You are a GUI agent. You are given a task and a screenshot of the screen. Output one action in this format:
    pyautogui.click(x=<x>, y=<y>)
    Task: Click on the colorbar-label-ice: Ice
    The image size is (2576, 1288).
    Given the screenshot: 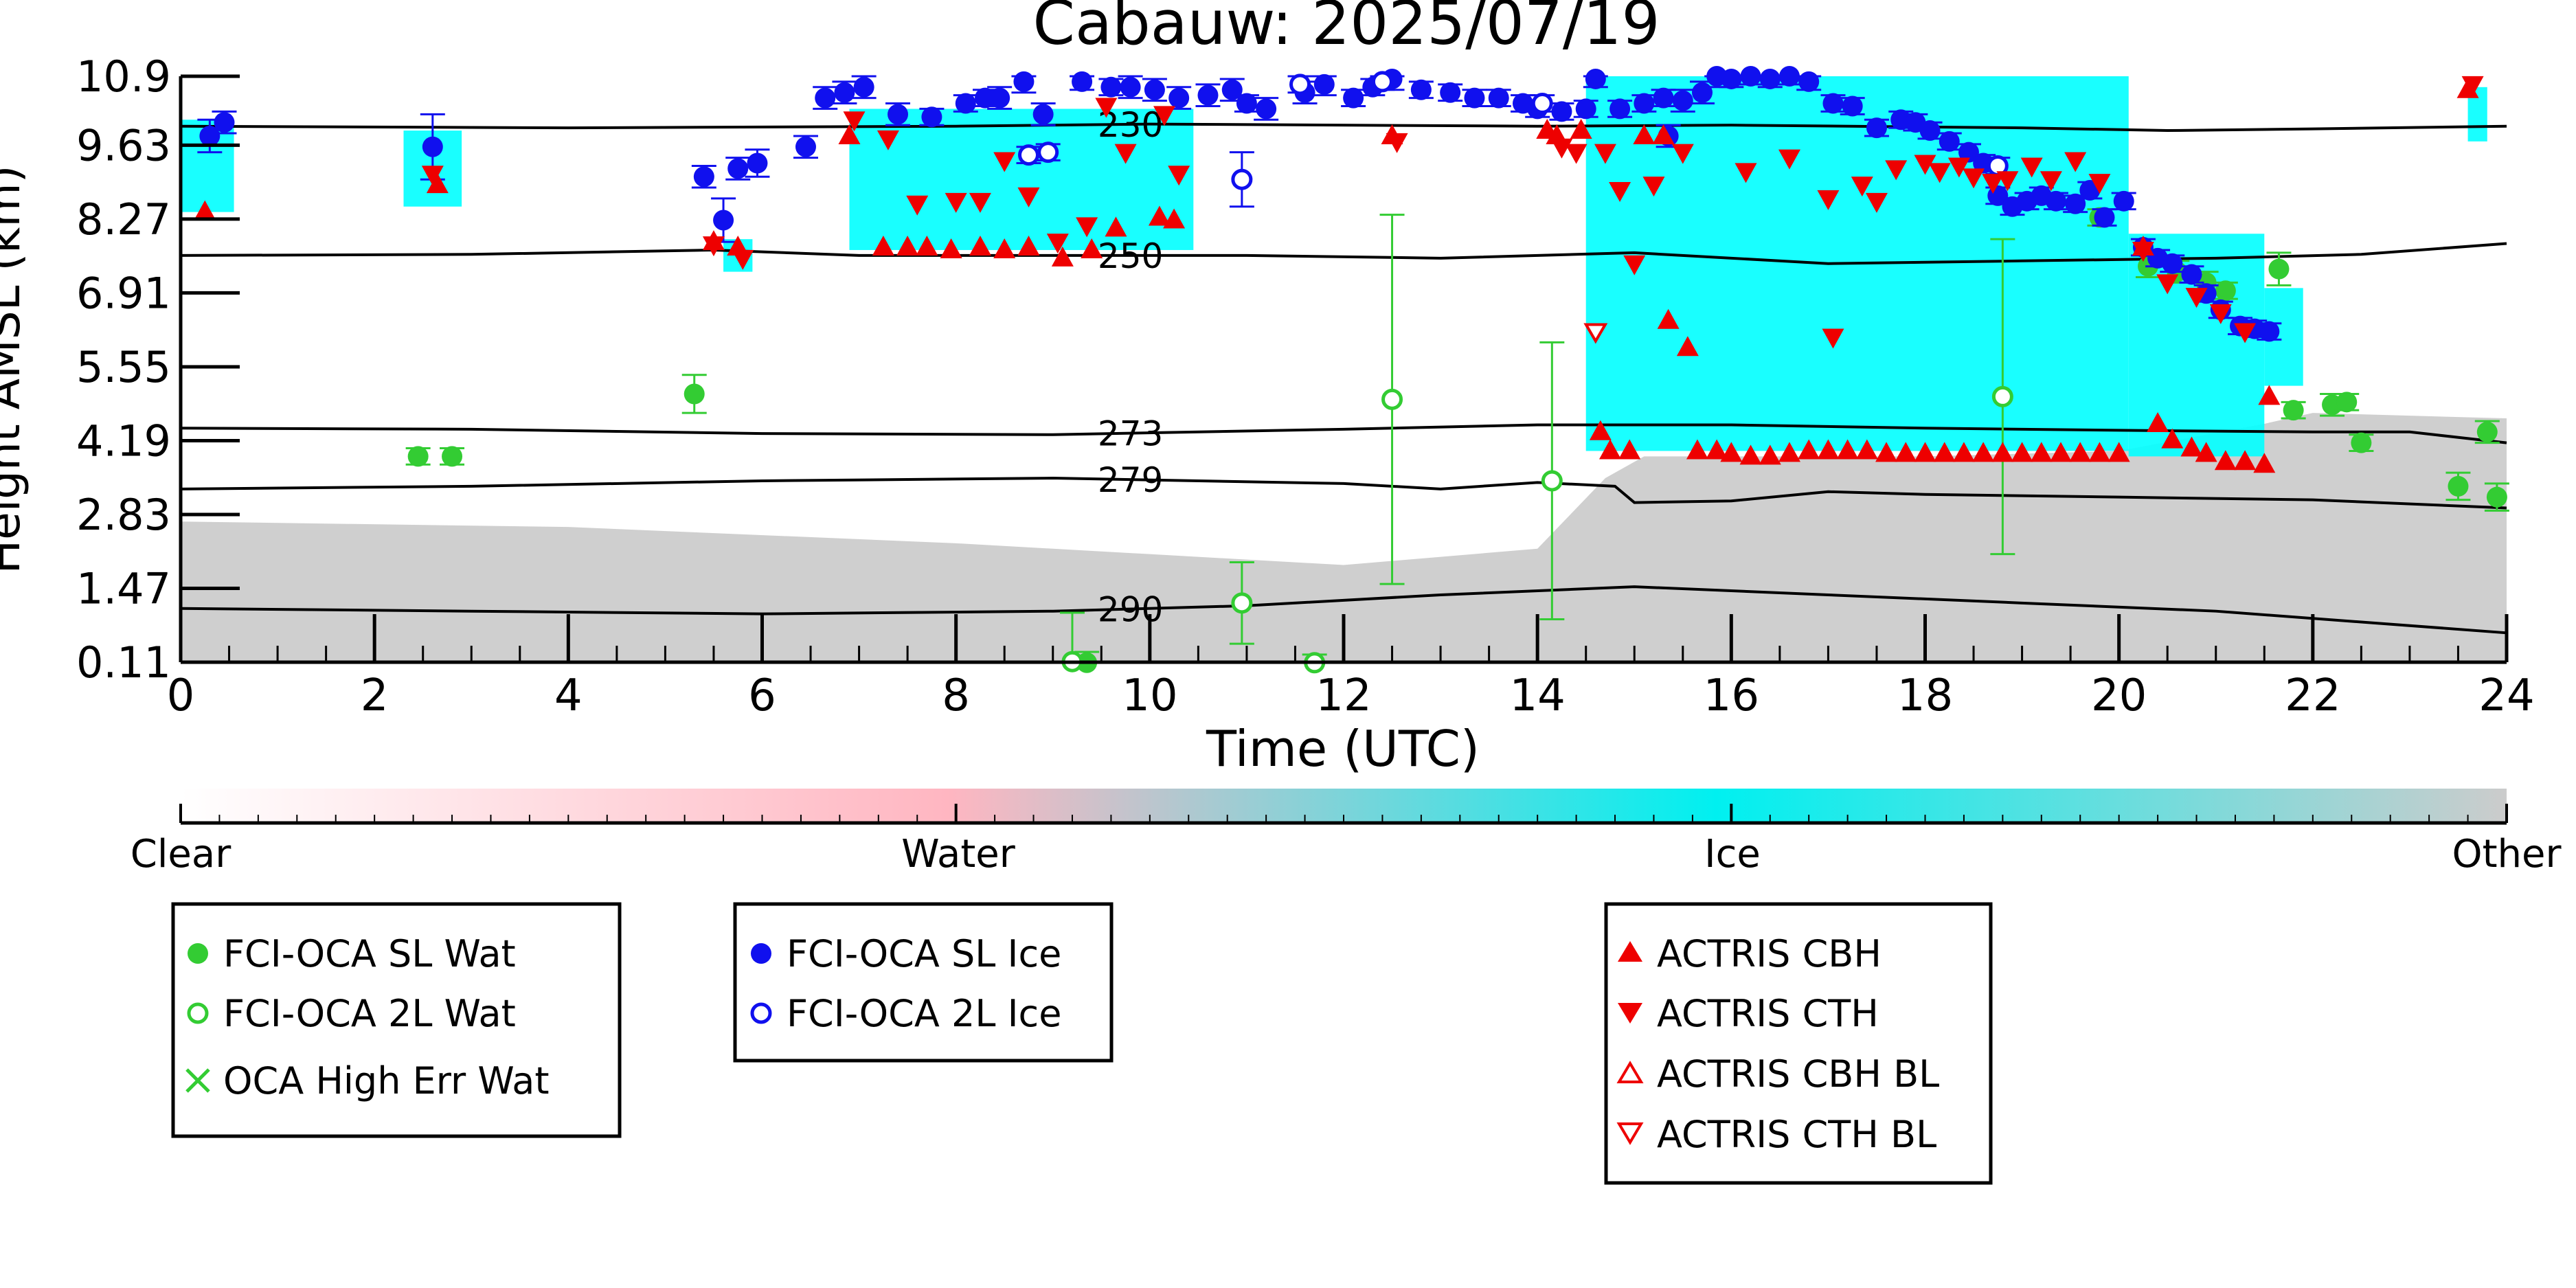 What is the action you would take?
    pyautogui.click(x=1732, y=854)
    